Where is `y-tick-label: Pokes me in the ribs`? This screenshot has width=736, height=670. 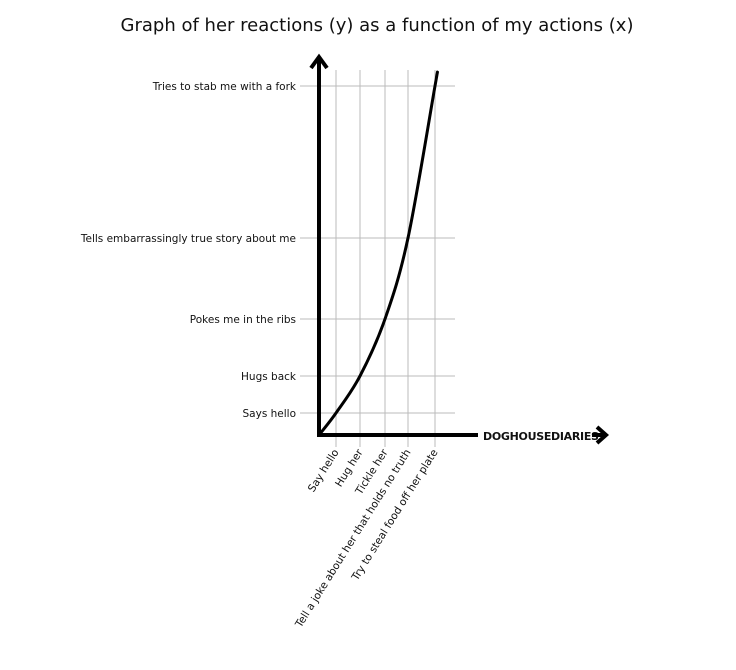
y-tick-label: Pokes me in the ribs is located at coordinates (243, 320).